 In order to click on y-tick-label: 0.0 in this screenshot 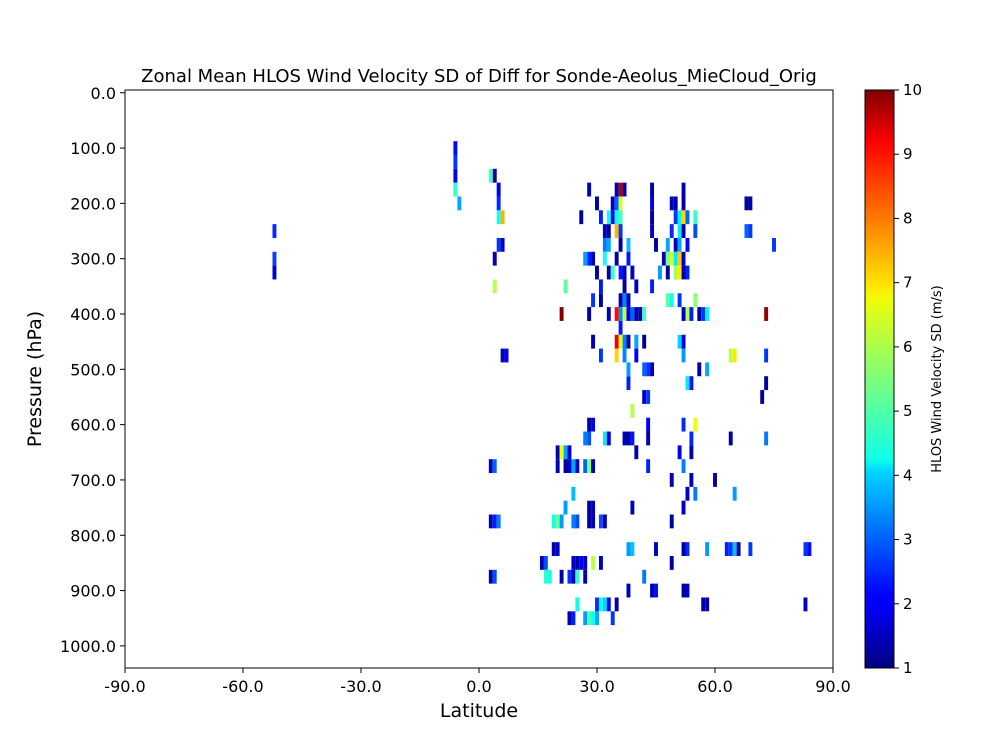, I will do `click(103, 93)`.